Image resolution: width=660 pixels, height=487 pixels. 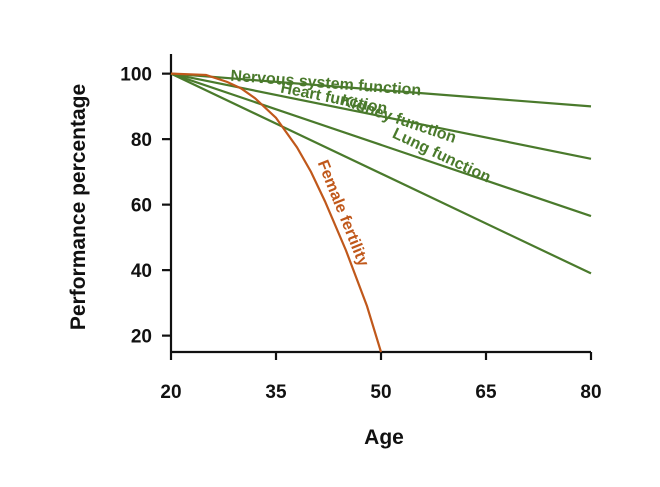 I want to click on series-label-5: Female fertility, so click(x=343, y=213).